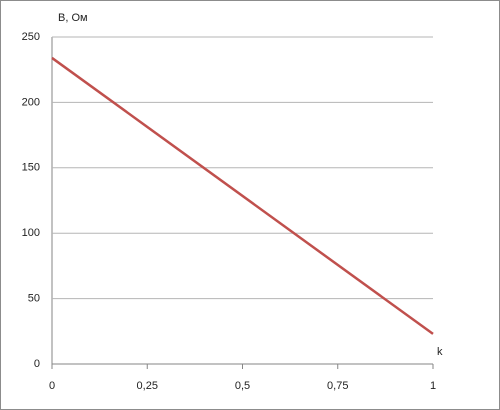  Describe the element at coordinates (31, 37) in the screenshot. I see `y-tick-label: 250` at that location.